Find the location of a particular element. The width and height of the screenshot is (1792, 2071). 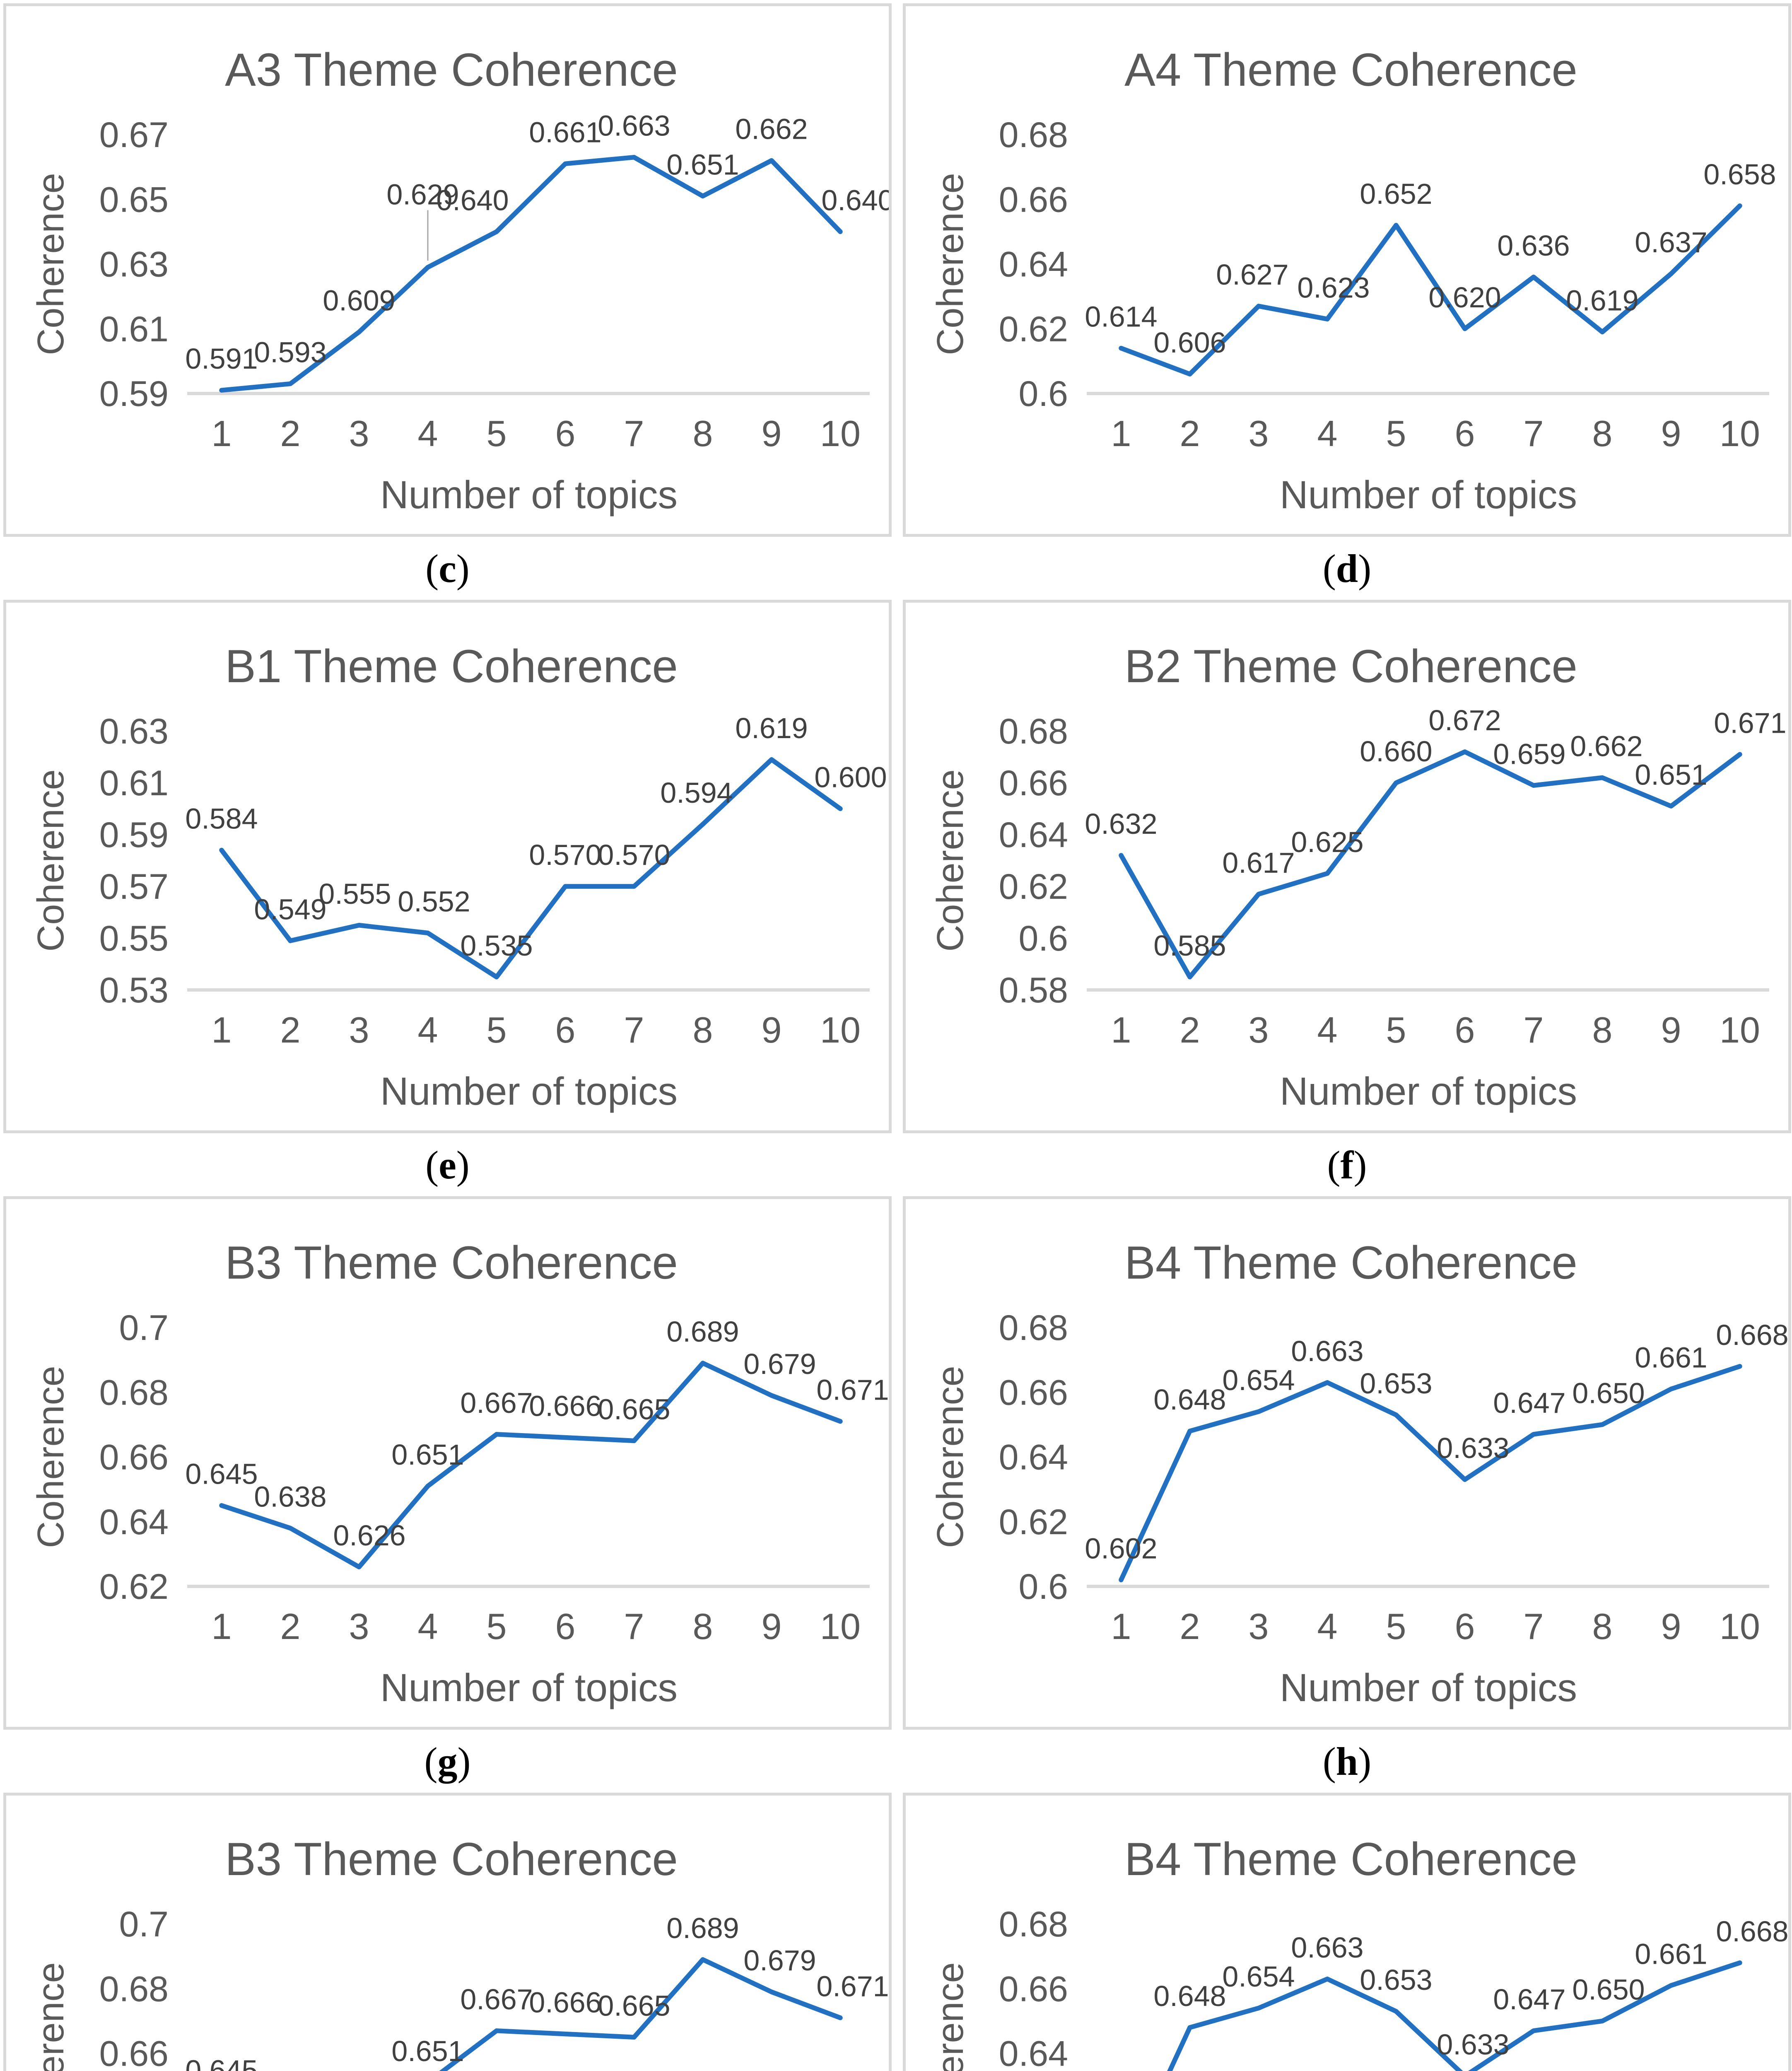

data-label: 0.636 is located at coordinates (1533, 246).